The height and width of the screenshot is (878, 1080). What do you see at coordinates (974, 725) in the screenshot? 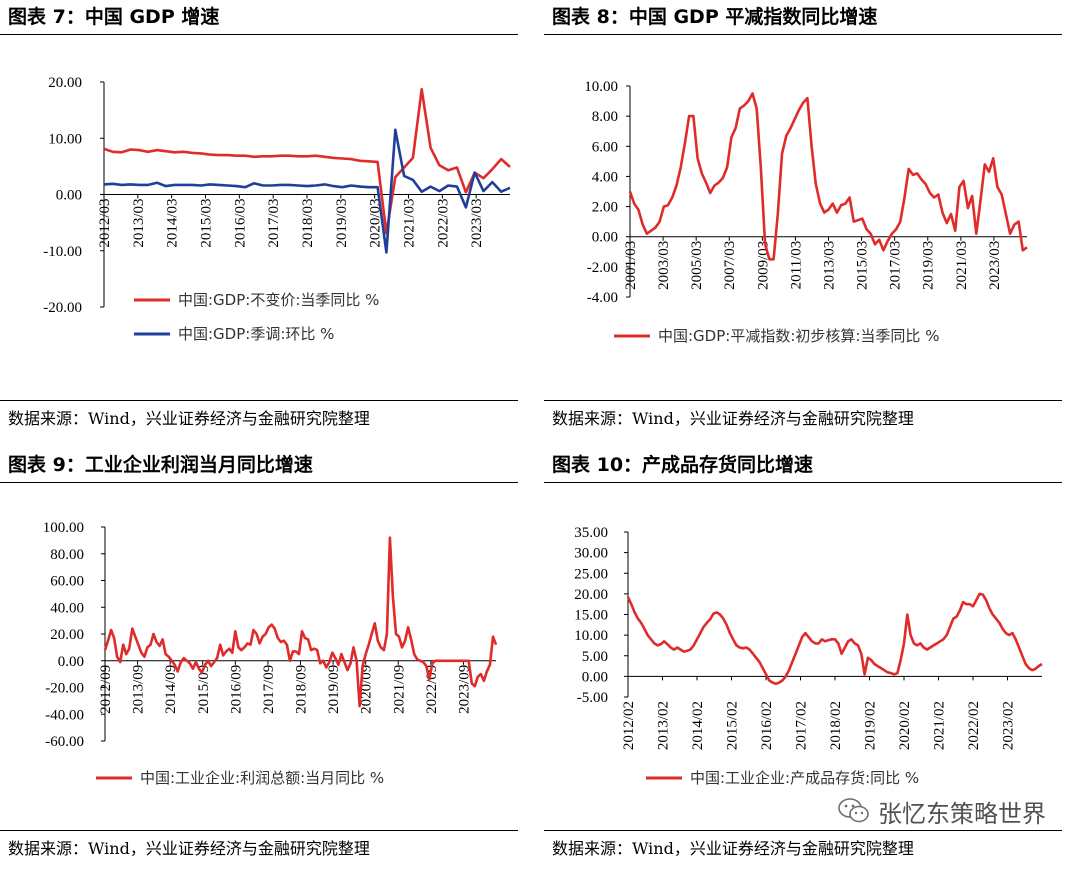
I see `x-tick-label: 2022/02` at bounding box center [974, 725].